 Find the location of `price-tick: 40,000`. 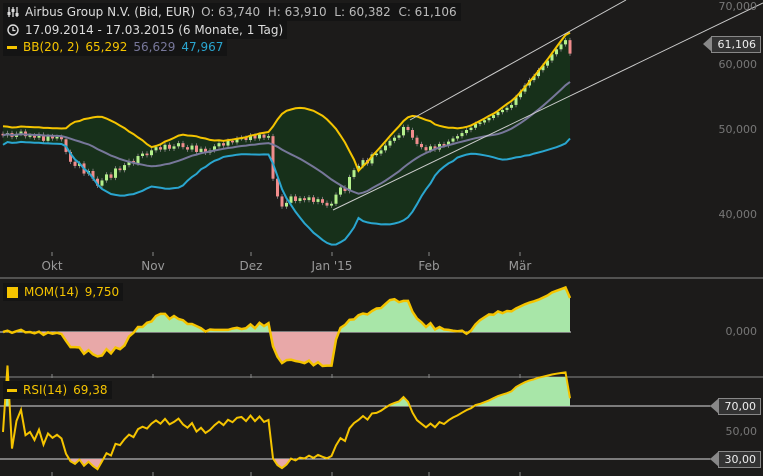

price-tick: 40,000 is located at coordinates (738, 214).